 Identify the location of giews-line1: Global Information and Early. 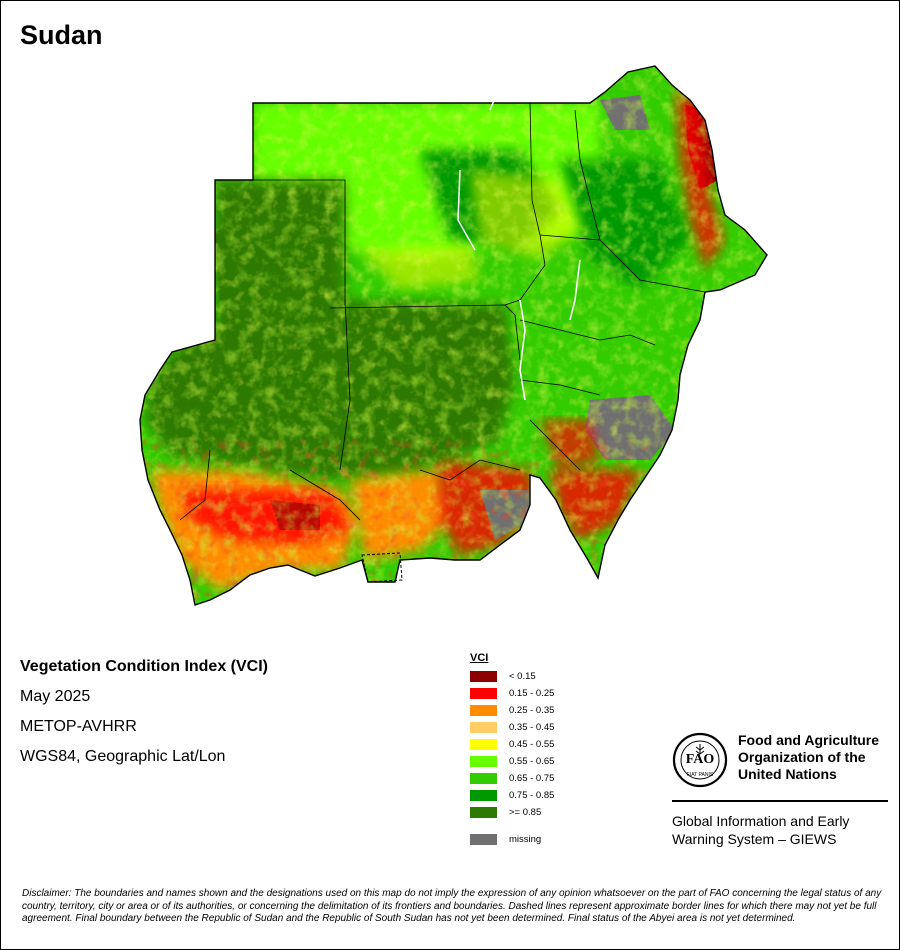
(761, 821).